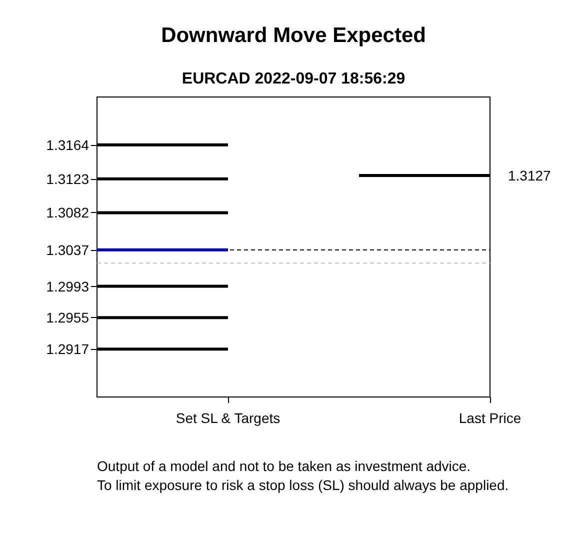 The width and height of the screenshot is (587, 552). I want to click on data-label: 1.3127, so click(530, 176).